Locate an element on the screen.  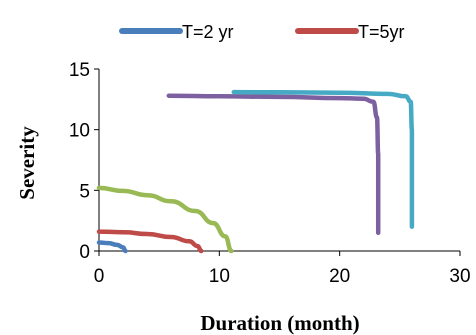
y-tick-label: 10 is located at coordinates (79, 131).